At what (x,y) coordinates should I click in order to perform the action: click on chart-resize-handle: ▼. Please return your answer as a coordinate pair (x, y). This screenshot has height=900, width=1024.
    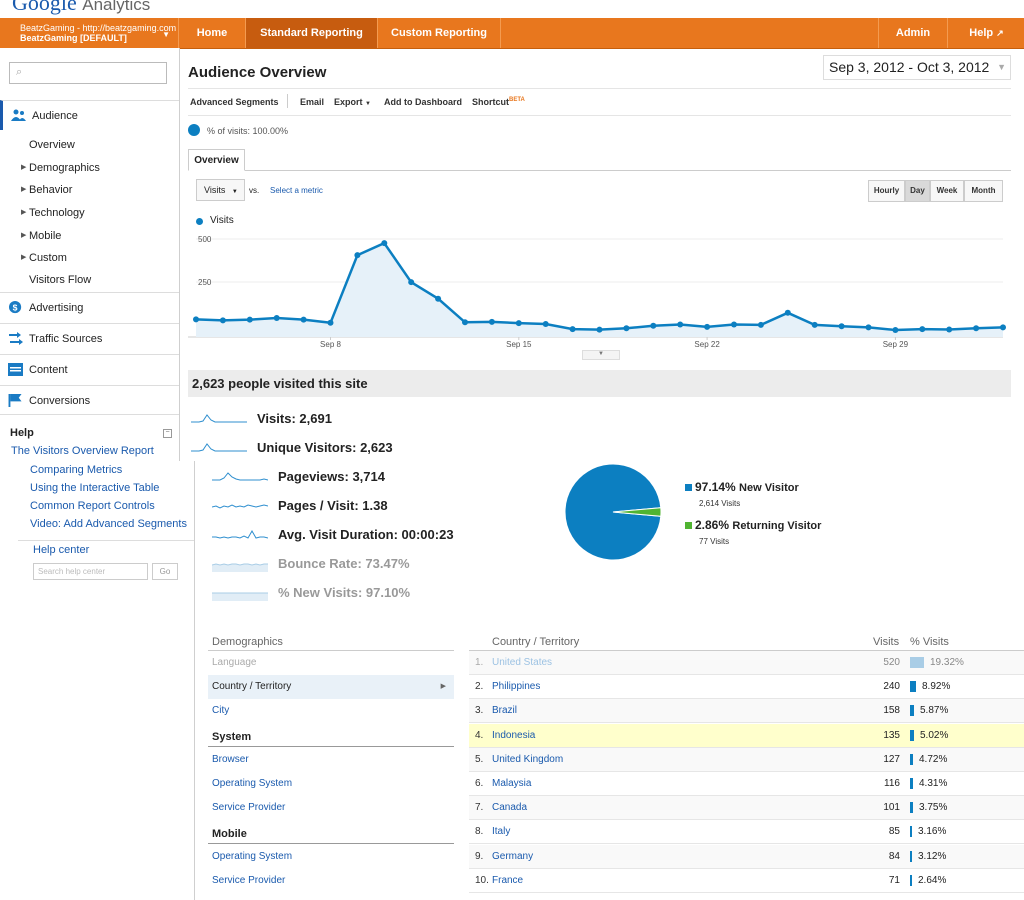
    Looking at the image, I should click on (601, 355).